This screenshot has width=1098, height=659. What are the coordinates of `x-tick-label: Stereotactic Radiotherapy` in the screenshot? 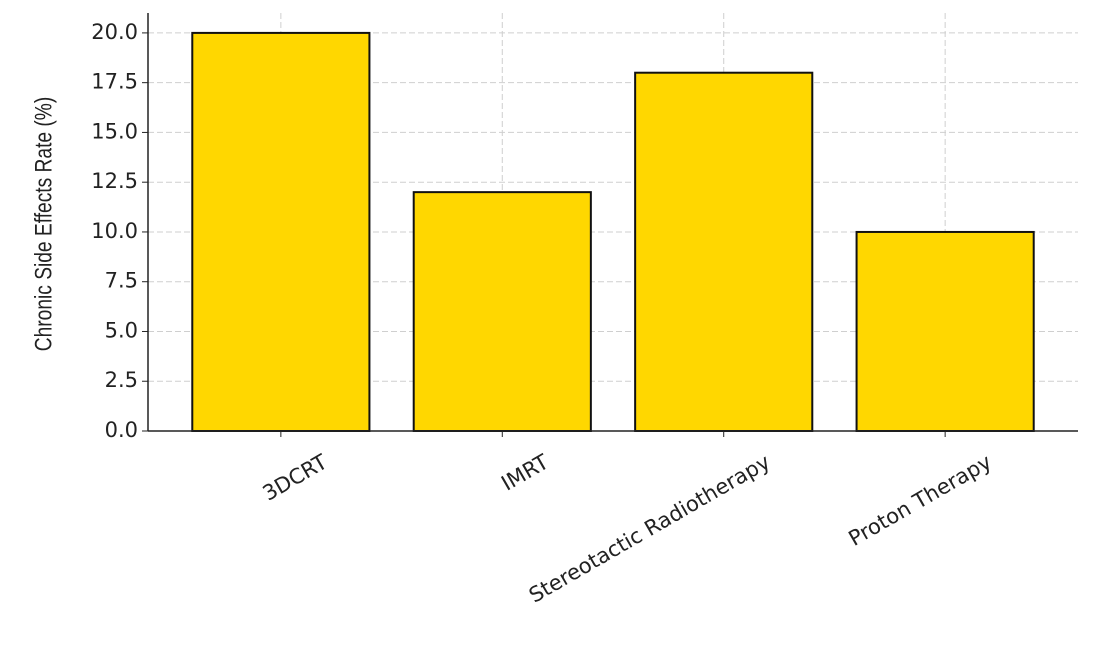 It's located at (649, 529).